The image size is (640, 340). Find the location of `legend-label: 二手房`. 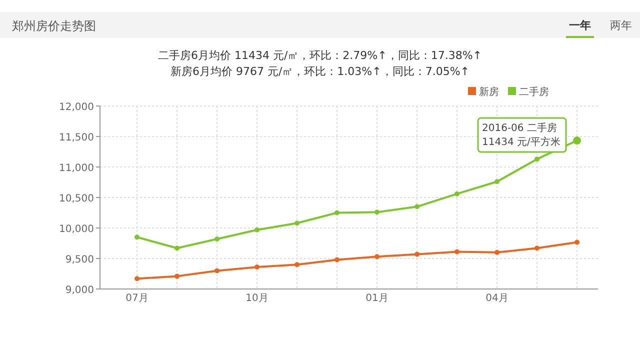

legend-label: 二手房 is located at coordinates (534, 92).